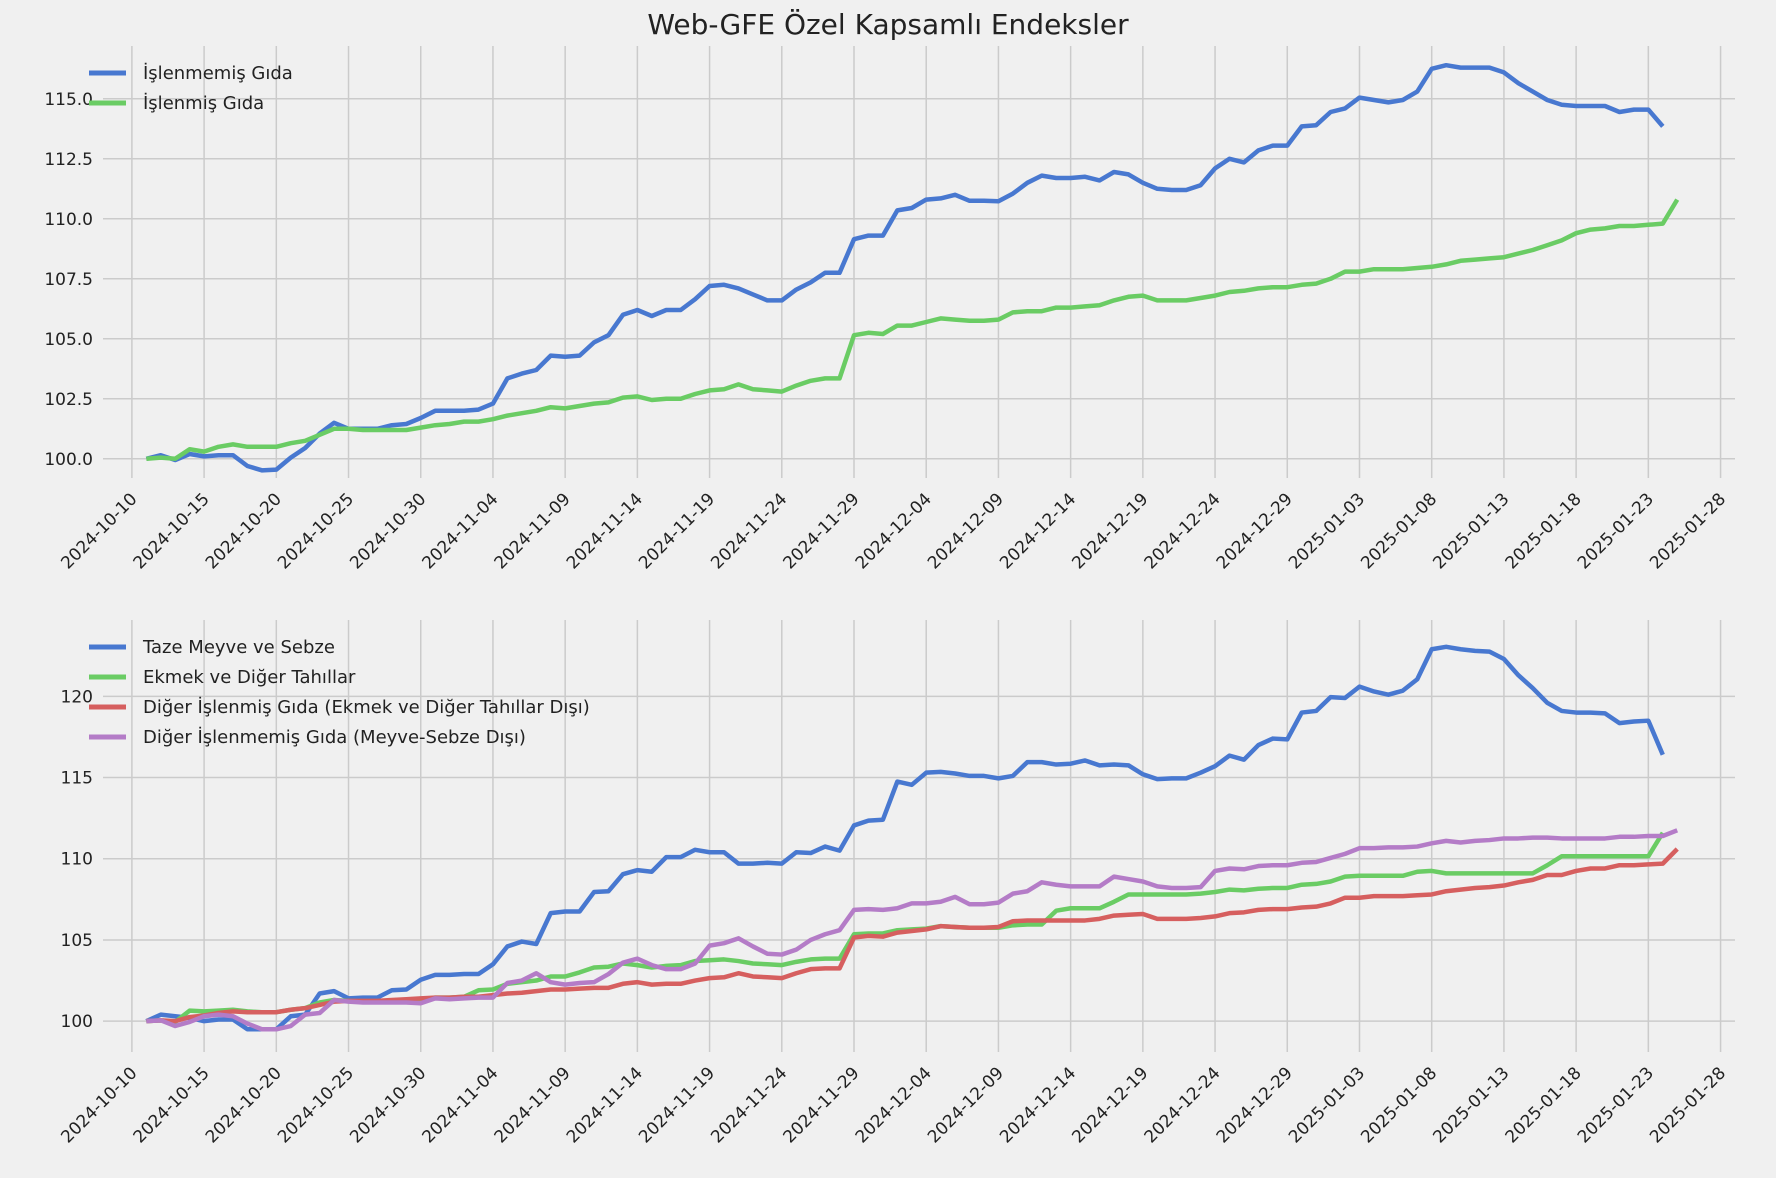 The height and width of the screenshot is (1178, 1776). What do you see at coordinates (77, 860) in the screenshot?
I see `y-tick-label: 110` at bounding box center [77, 860].